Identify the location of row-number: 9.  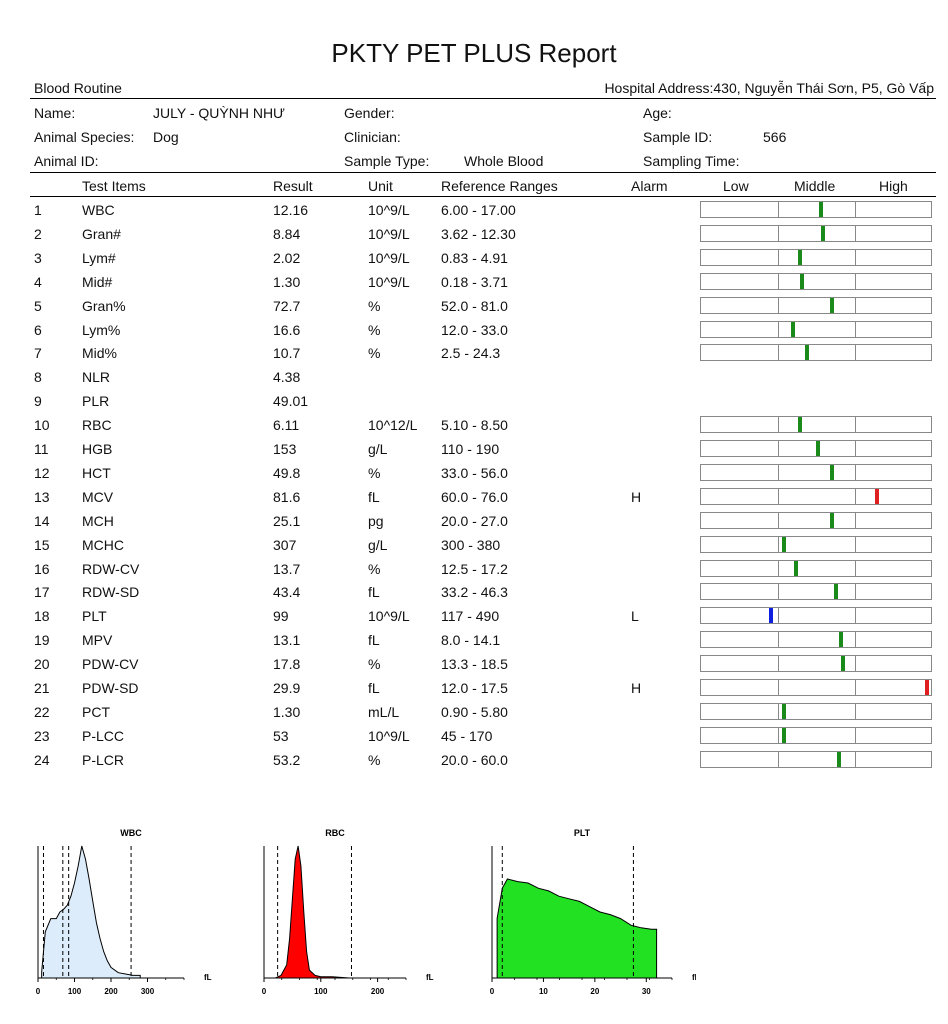
(38, 401).